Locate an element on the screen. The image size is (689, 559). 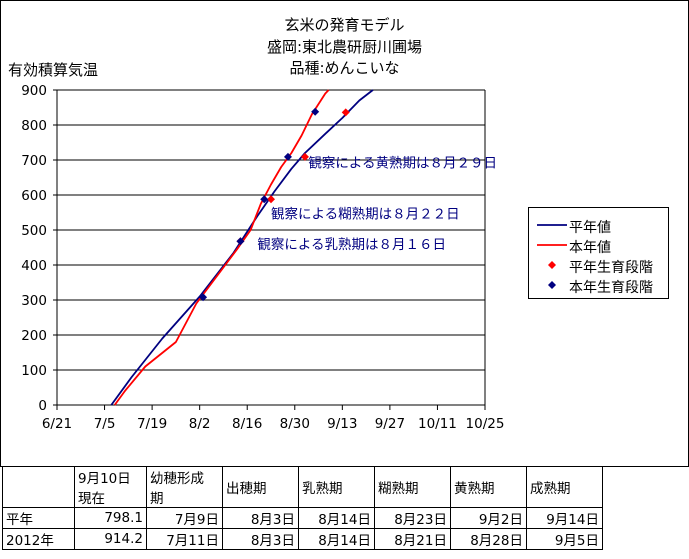
legend: 平年値本年値平年生育段階 本年生育段階 is located at coordinates (598, 253).